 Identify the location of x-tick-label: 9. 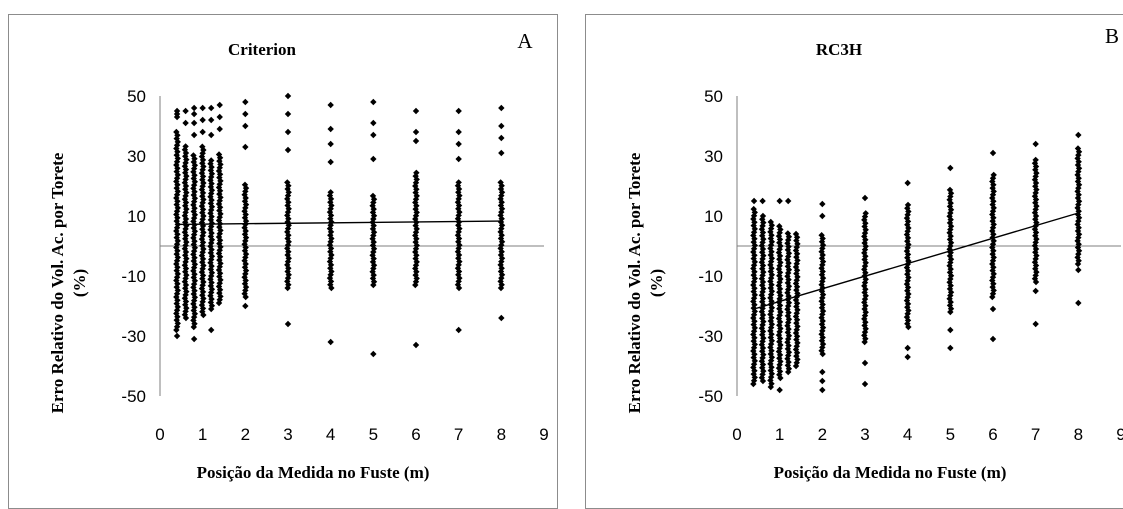
(543, 434).